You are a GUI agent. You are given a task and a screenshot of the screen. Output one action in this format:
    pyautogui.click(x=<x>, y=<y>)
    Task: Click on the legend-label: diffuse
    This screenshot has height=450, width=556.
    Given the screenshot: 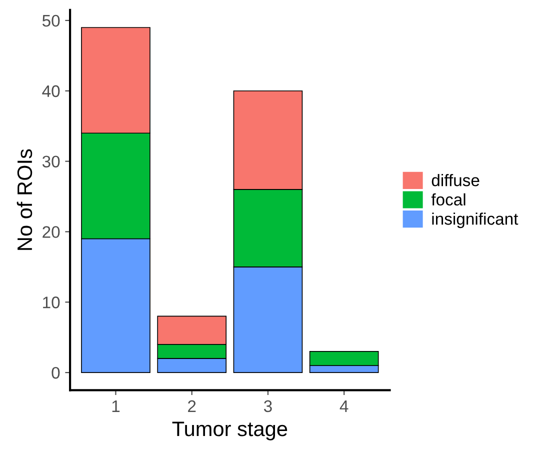 What is the action you would take?
    pyautogui.click(x=456, y=180)
    